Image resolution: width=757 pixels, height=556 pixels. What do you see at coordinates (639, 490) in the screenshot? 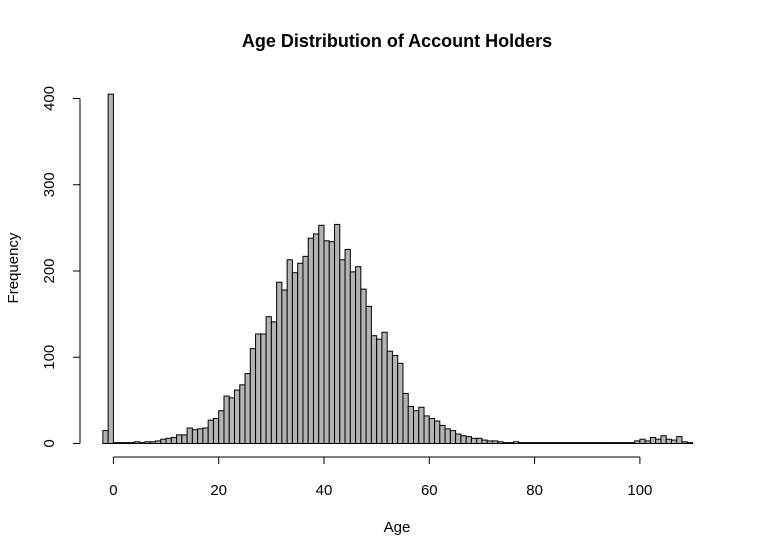
I see `x-tick-label: 100` at bounding box center [639, 490].